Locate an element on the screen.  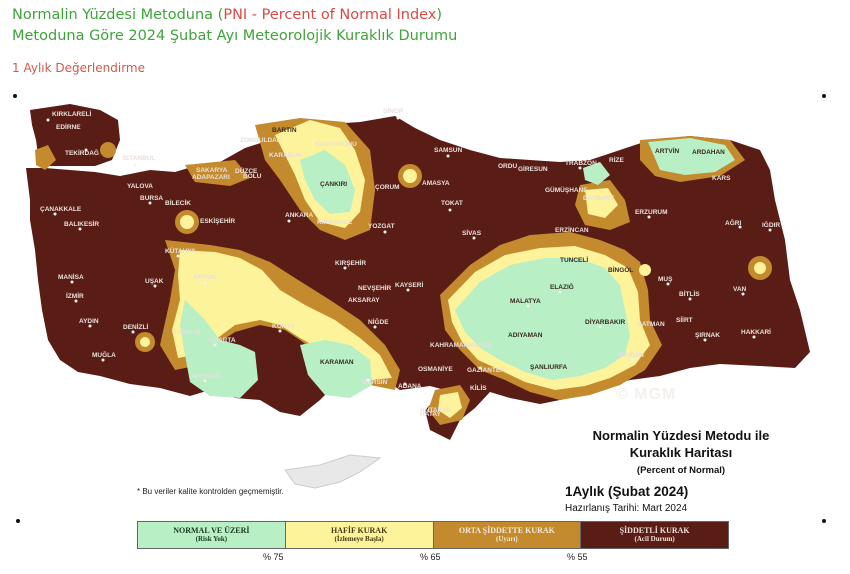
svg-text: ARDAHAN is located at coordinates (708, 152).